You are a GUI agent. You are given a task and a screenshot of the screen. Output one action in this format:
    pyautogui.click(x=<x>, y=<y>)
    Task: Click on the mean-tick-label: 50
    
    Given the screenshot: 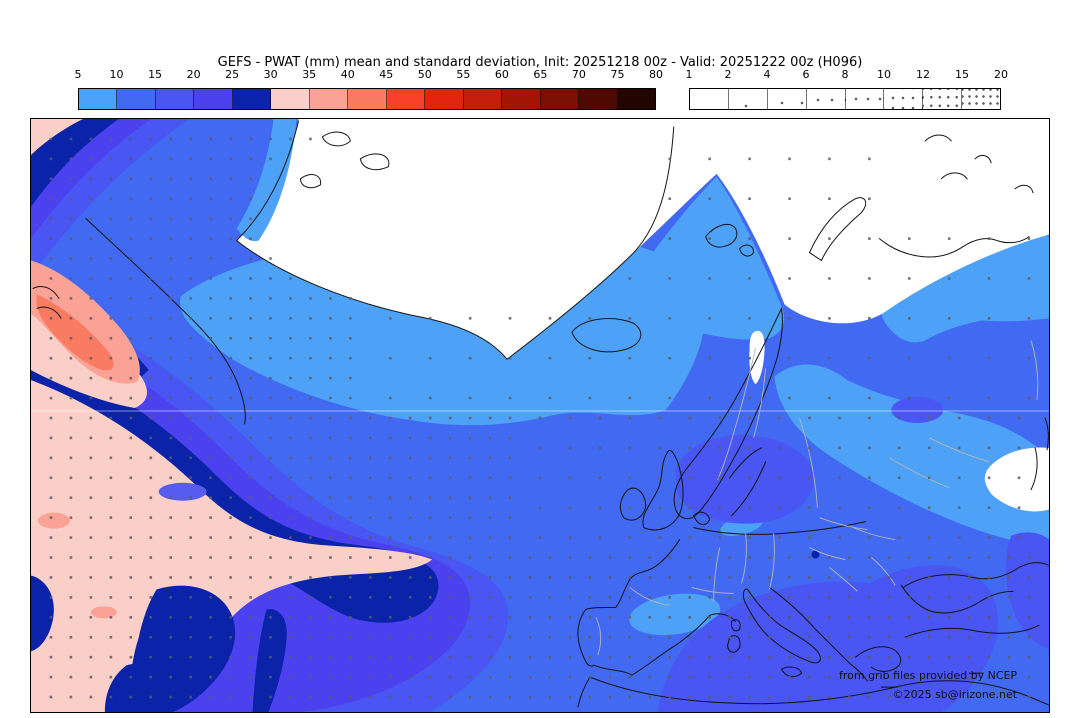 What is the action you would take?
    pyautogui.click(x=424, y=74)
    